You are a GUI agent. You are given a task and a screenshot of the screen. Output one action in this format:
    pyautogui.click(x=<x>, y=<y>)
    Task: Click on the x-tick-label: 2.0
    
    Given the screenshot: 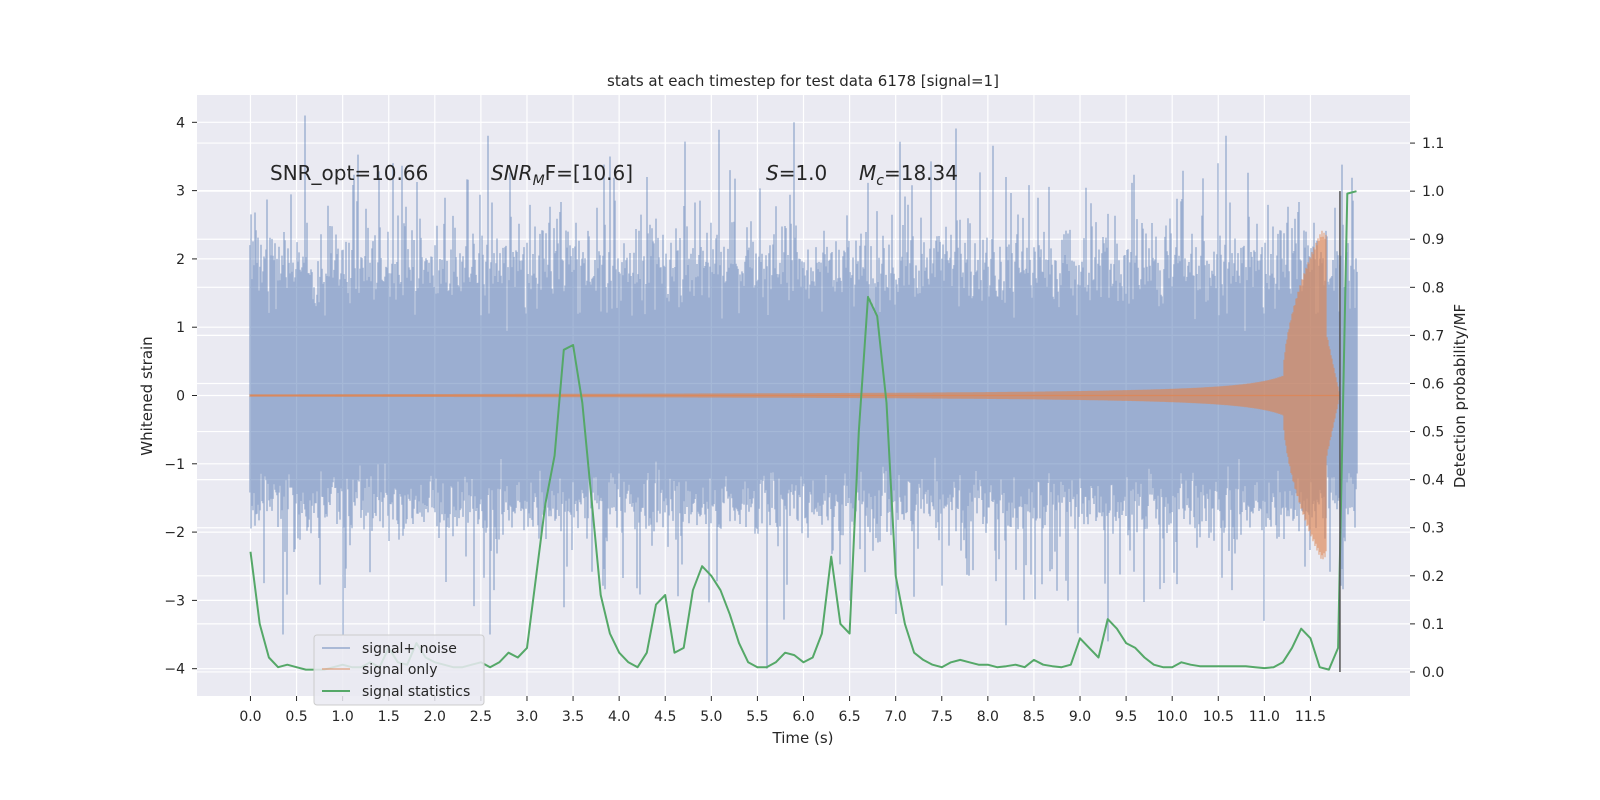 What is the action you would take?
    pyautogui.click(x=435, y=717)
    